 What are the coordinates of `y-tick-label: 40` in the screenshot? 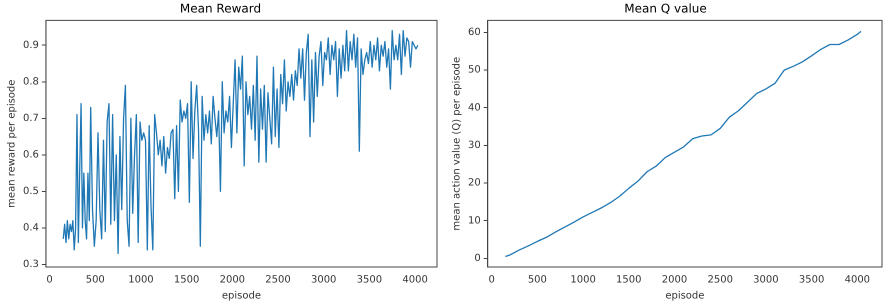 It's located at (474, 108).